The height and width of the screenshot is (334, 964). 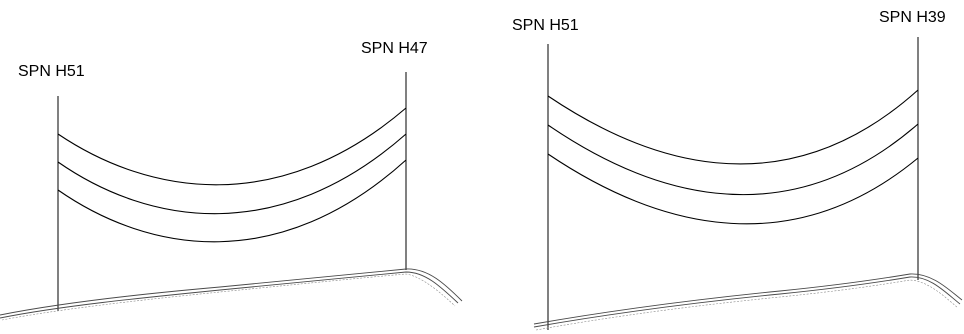 I want to click on end-pole-label-left: SPN H47, so click(x=394, y=48).